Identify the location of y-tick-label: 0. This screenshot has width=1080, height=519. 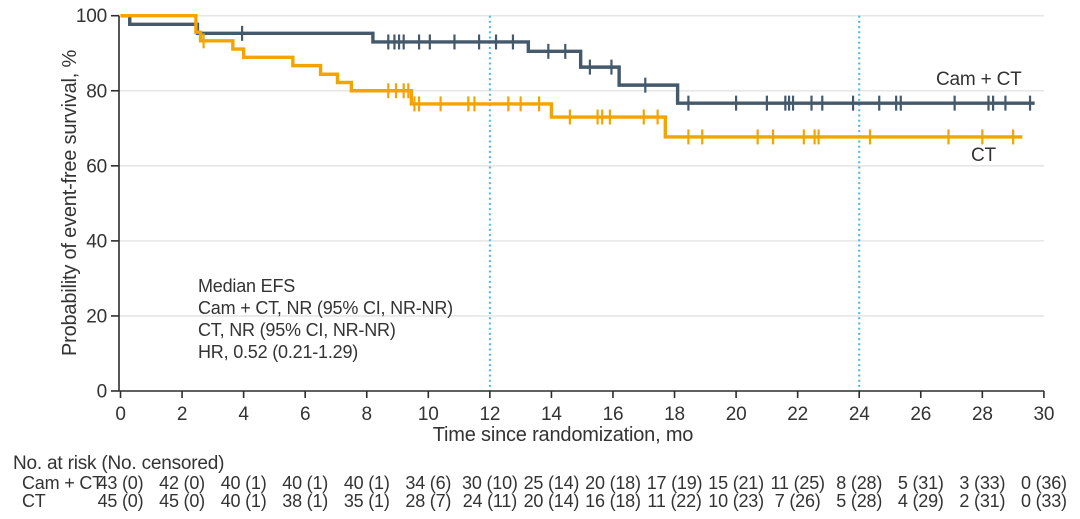
(102, 392).